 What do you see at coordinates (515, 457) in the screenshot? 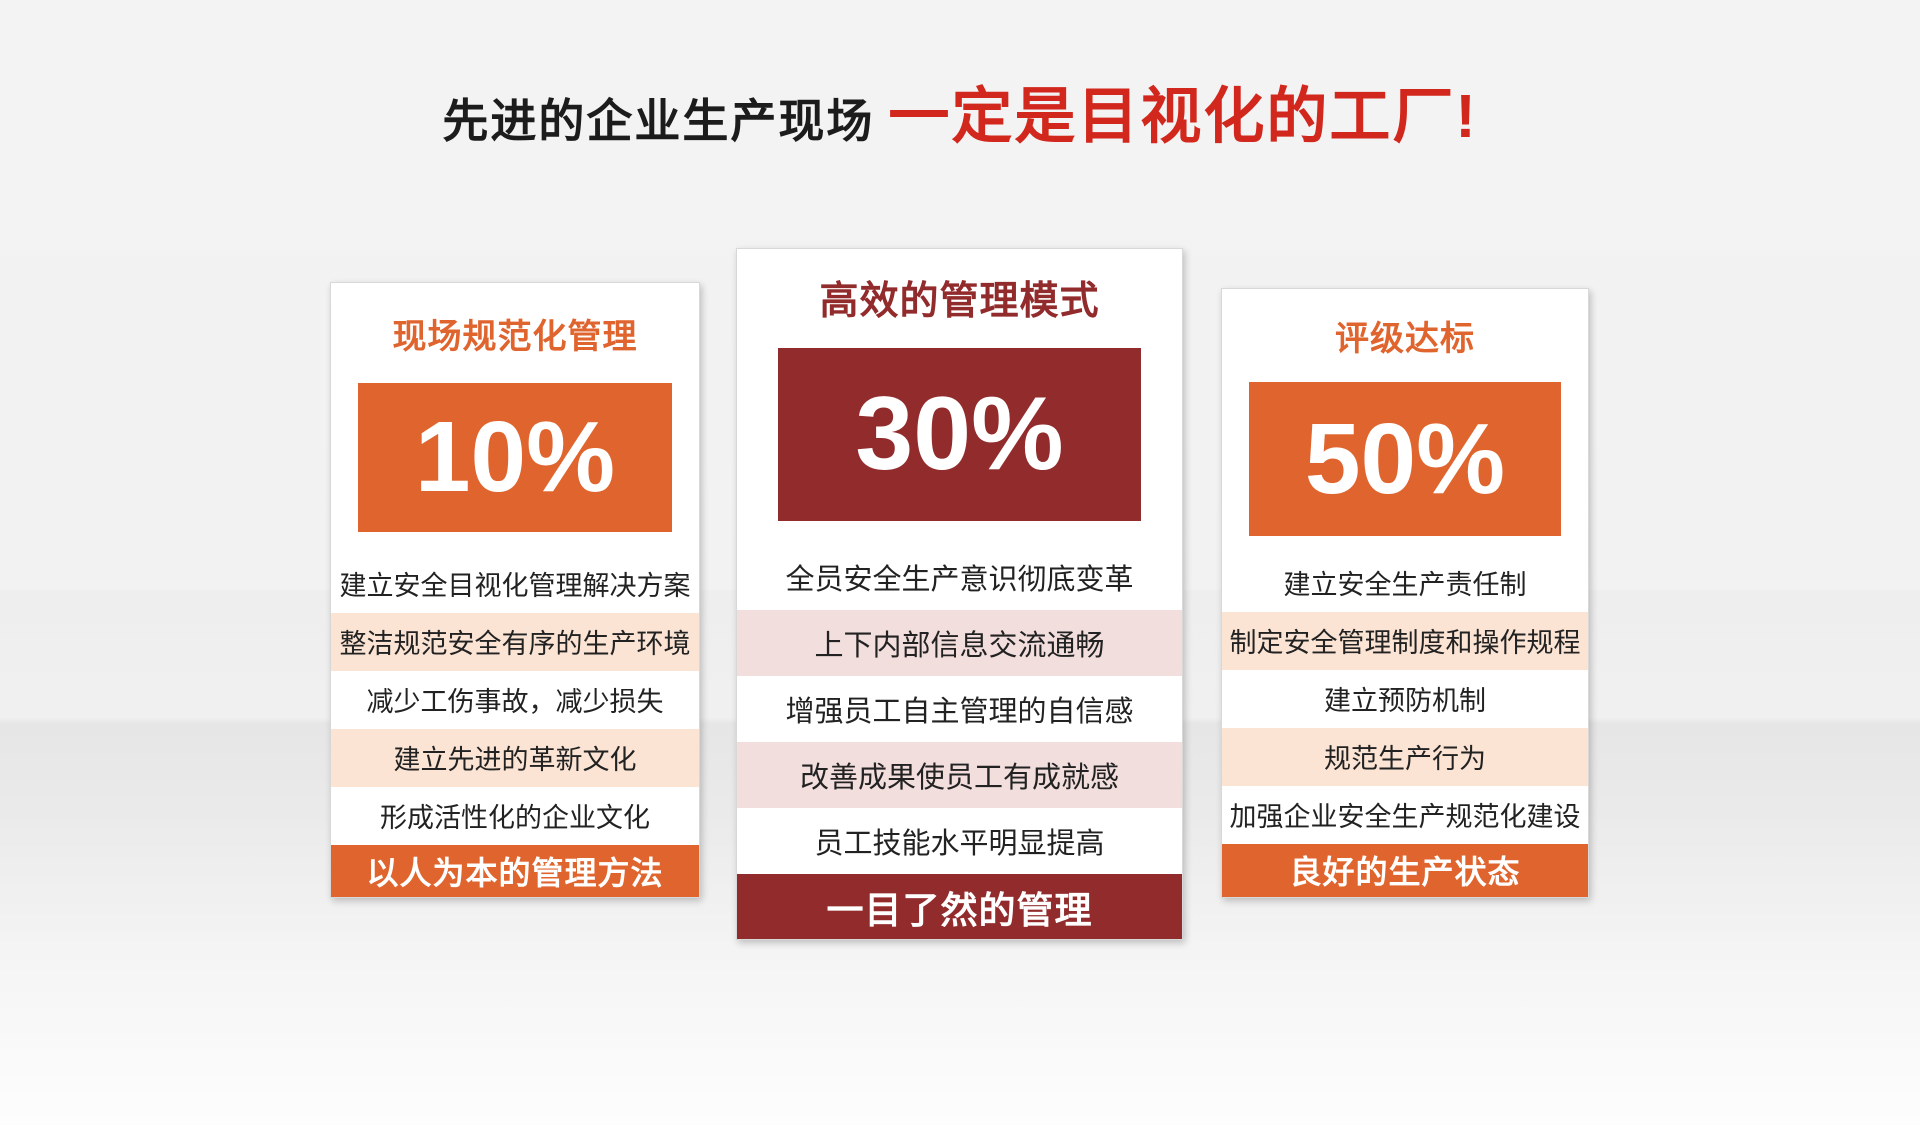
I see `percent-badge: 10%` at bounding box center [515, 457].